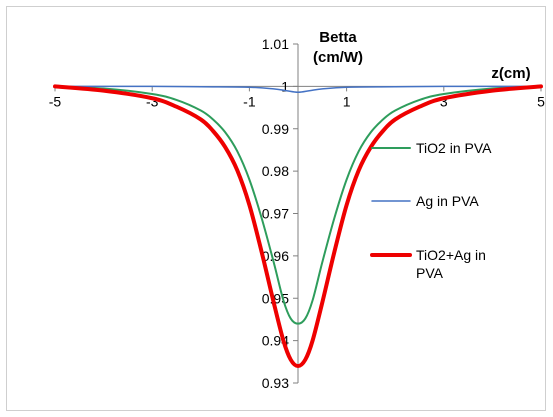 This screenshot has width=553, height=417. I want to click on y-tick-label: 0.93, so click(275, 383).